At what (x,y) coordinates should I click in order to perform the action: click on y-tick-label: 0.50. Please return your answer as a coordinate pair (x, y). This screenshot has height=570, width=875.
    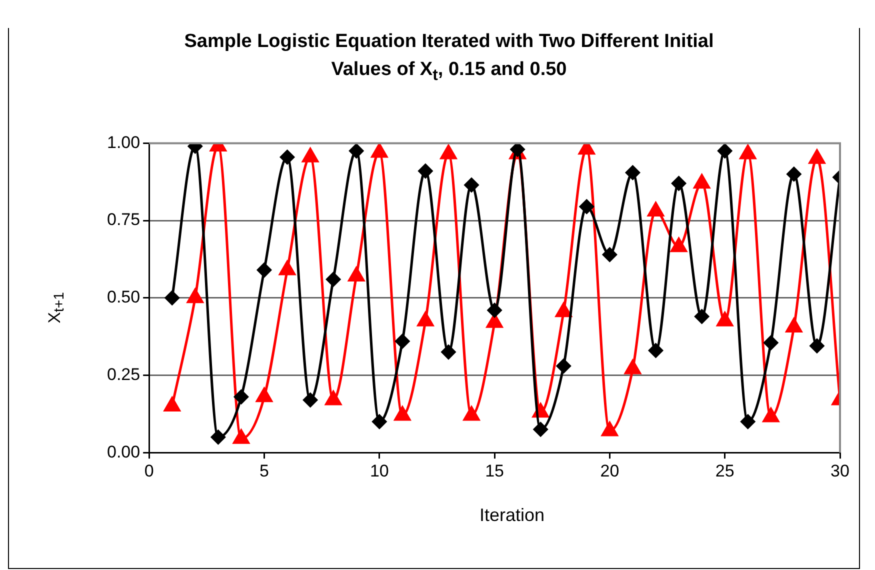
    Looking at the image, I should click on (123, 297).